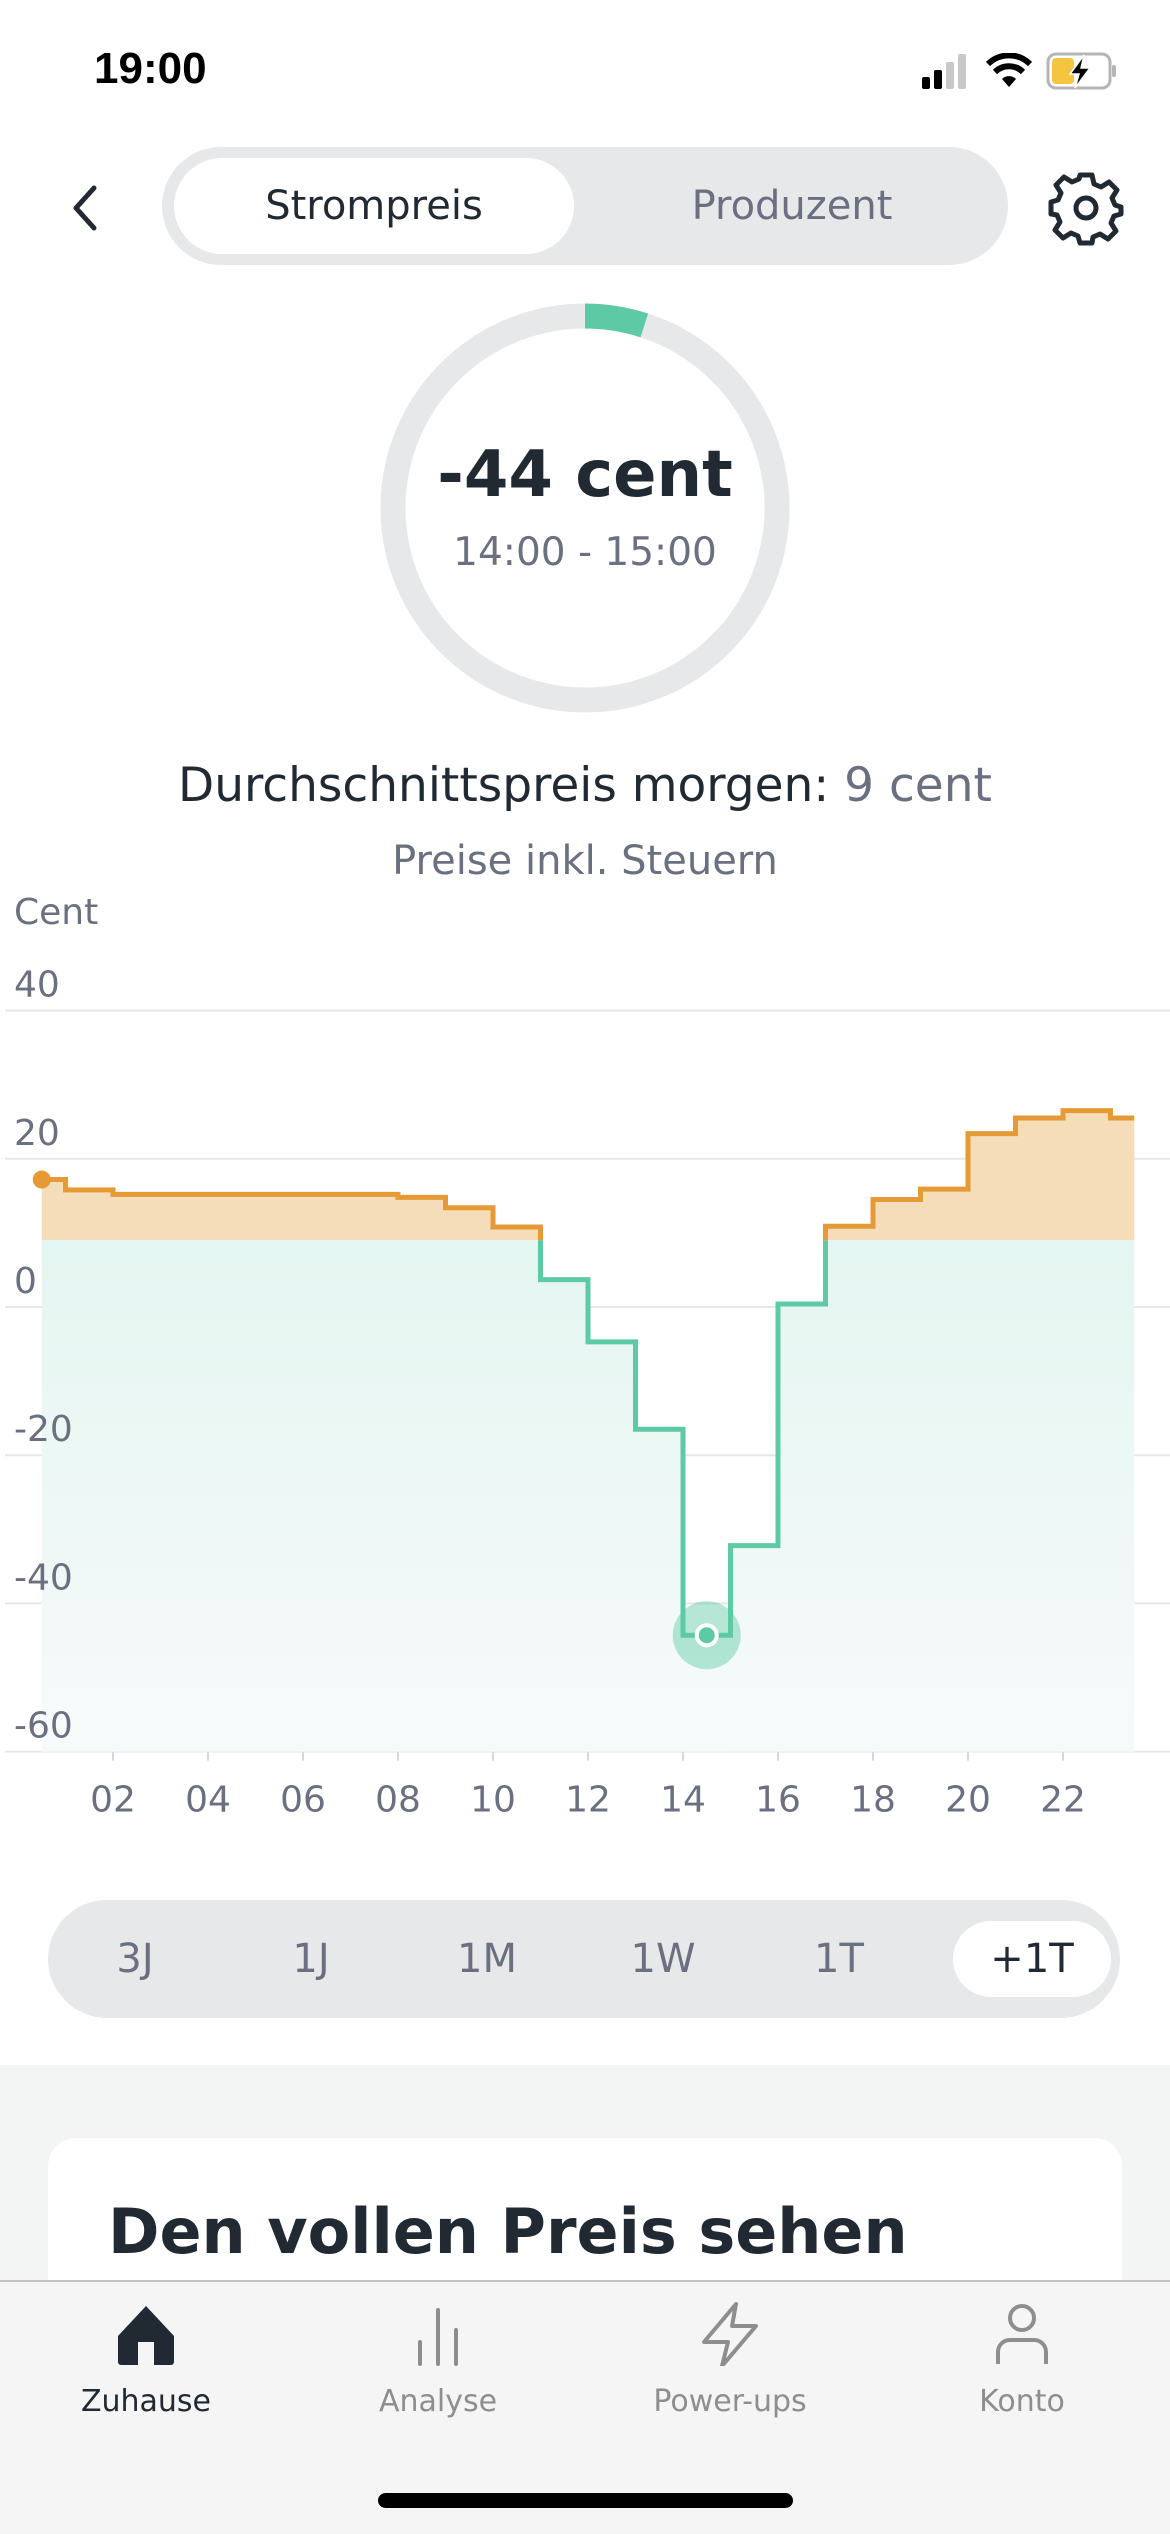 This screenshot has height=2534, width=1170. I want to click on x-tick-label: 20, so click(968, 1800).